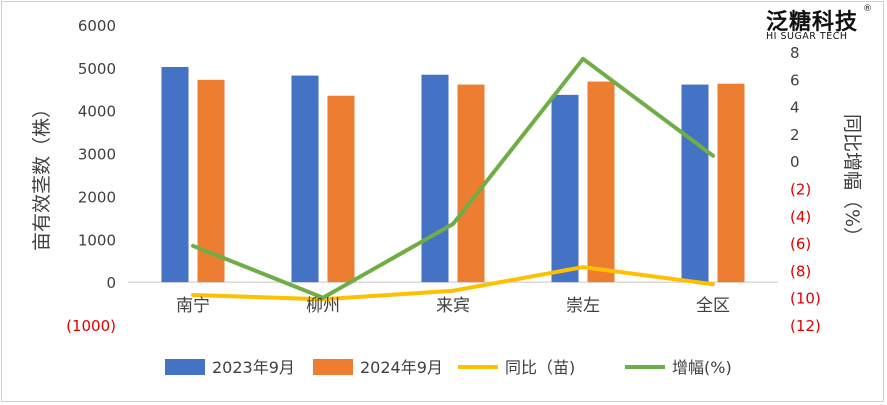 This screenshot has height=405, width=887. I want to click on left-axis-tick-label: 1000, so click(97, 240).